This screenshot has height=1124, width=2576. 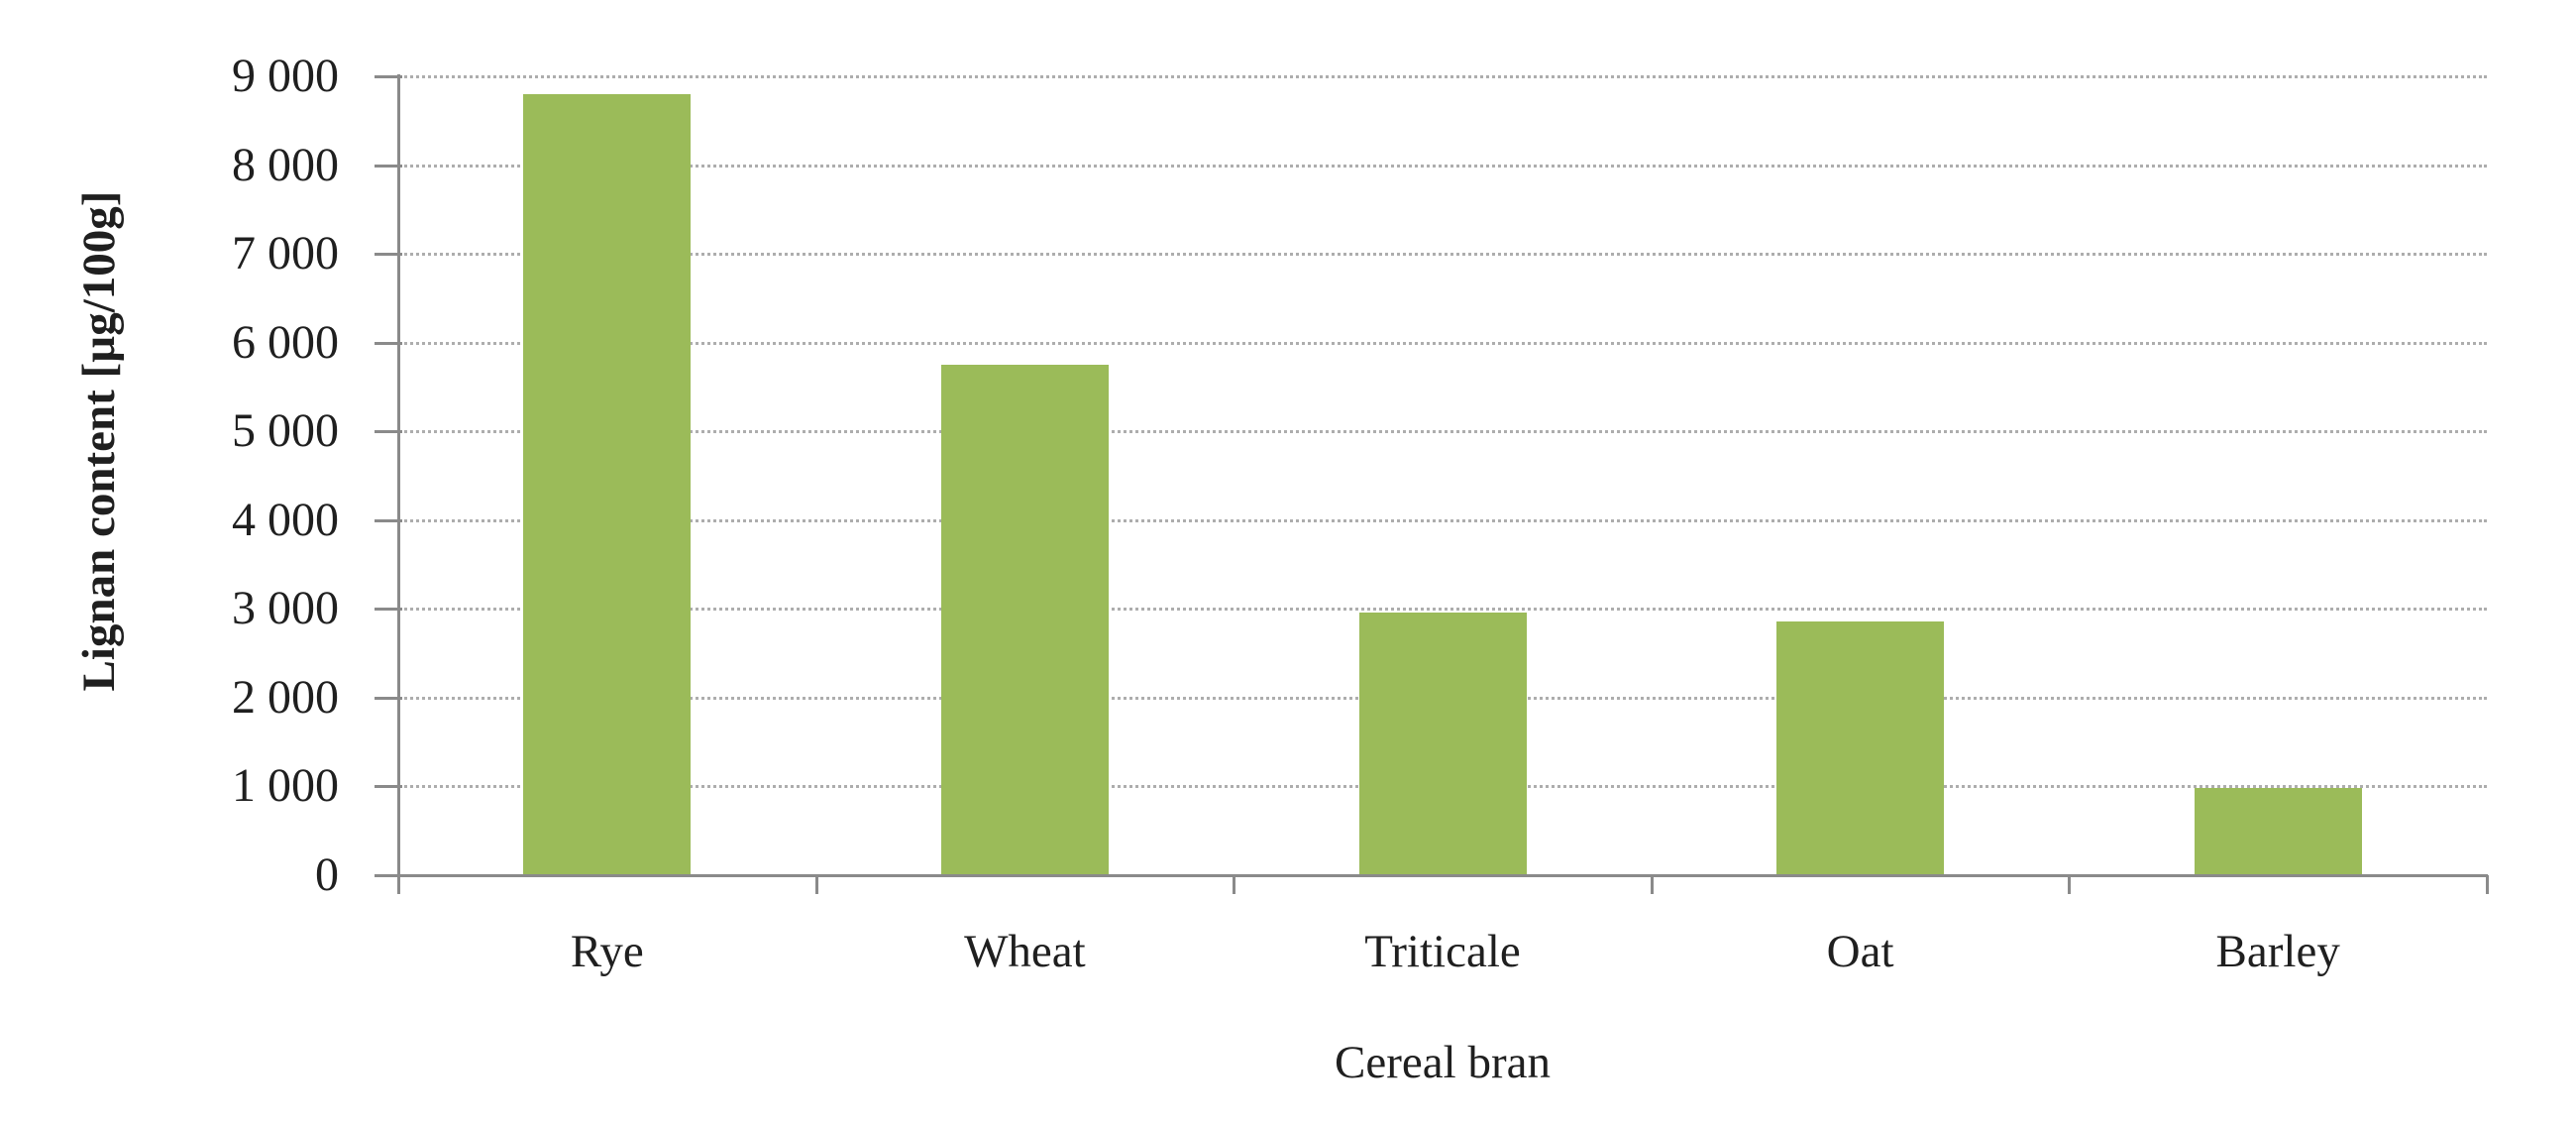 What do you see at coordinates (285, 608) in the screenshot?
I see `y-tick-label: 3 000` at bounding box center [285, 608].